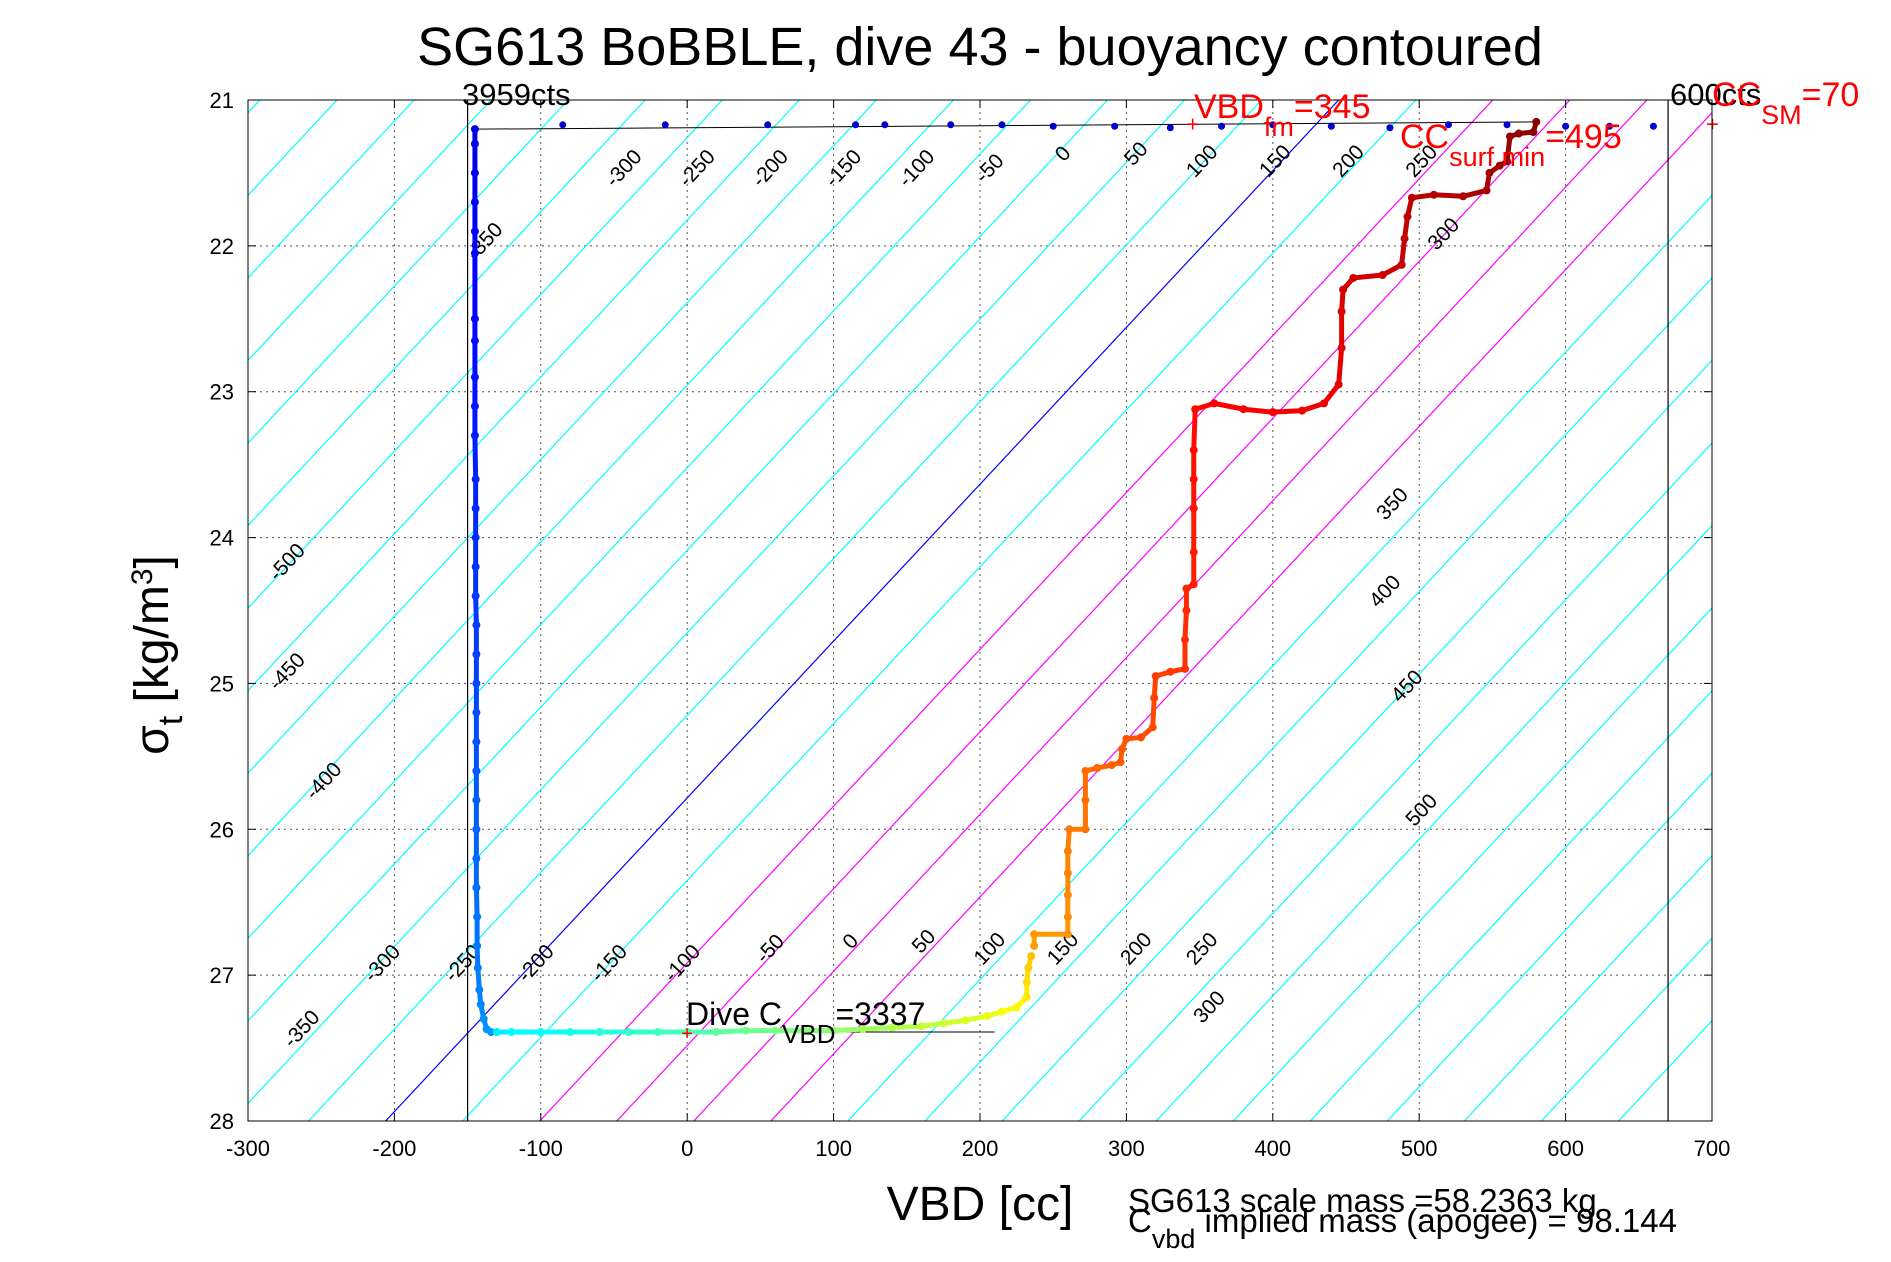  What do you see at coordinates (1565, 1148) in the screenshot?
I see `x-tick-label: 600` at bounding box center [1565, 1148].